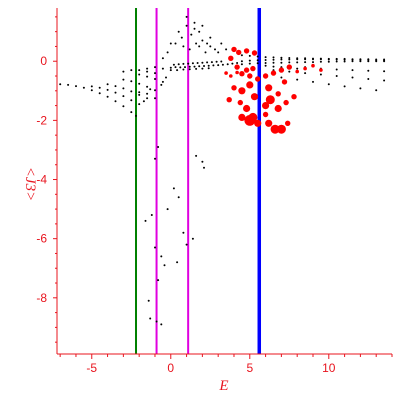 This screenshot has width=400, height=400. What do you see at coordinates (41, 120) in the screenshot?
I see `y-tick-label: -2` at bounding box center [41, 120].